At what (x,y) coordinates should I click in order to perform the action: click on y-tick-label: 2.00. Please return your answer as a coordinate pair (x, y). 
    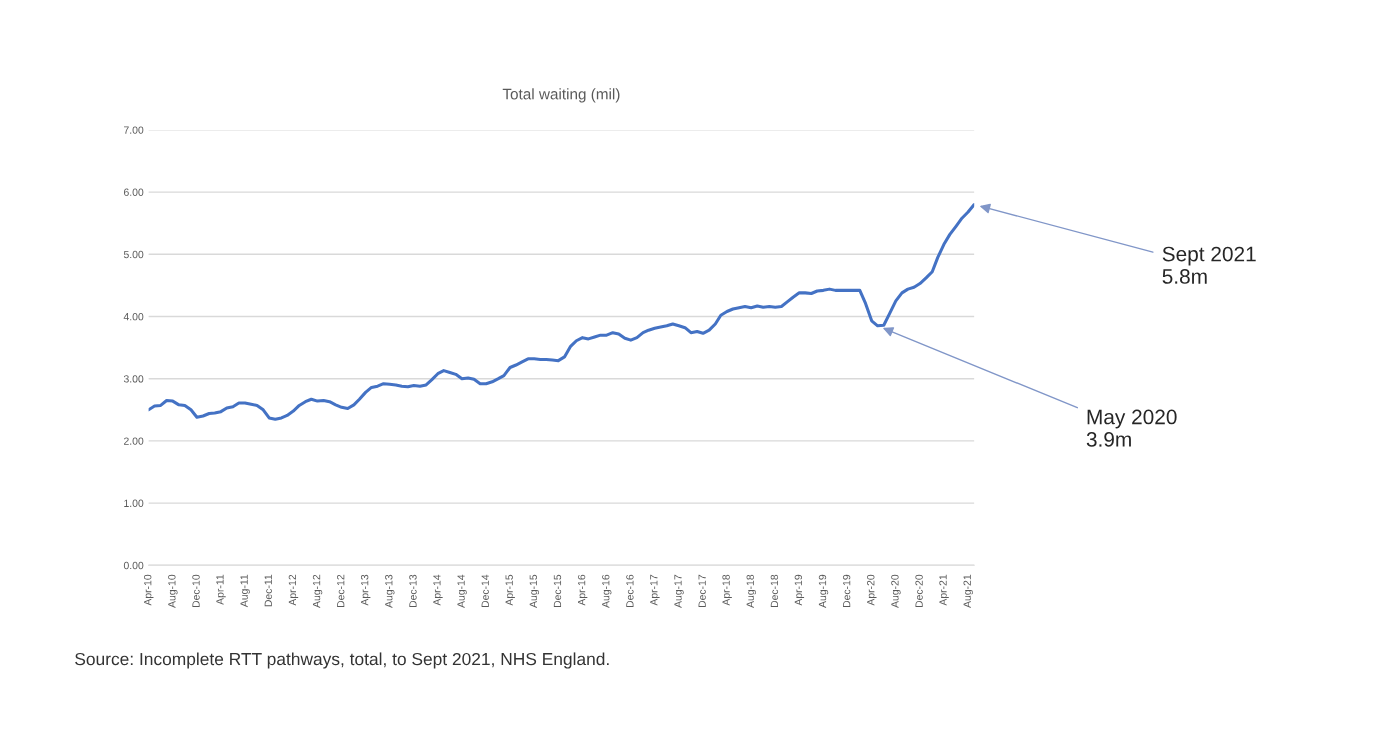
    Looking at the image, I should click on (134, 441).